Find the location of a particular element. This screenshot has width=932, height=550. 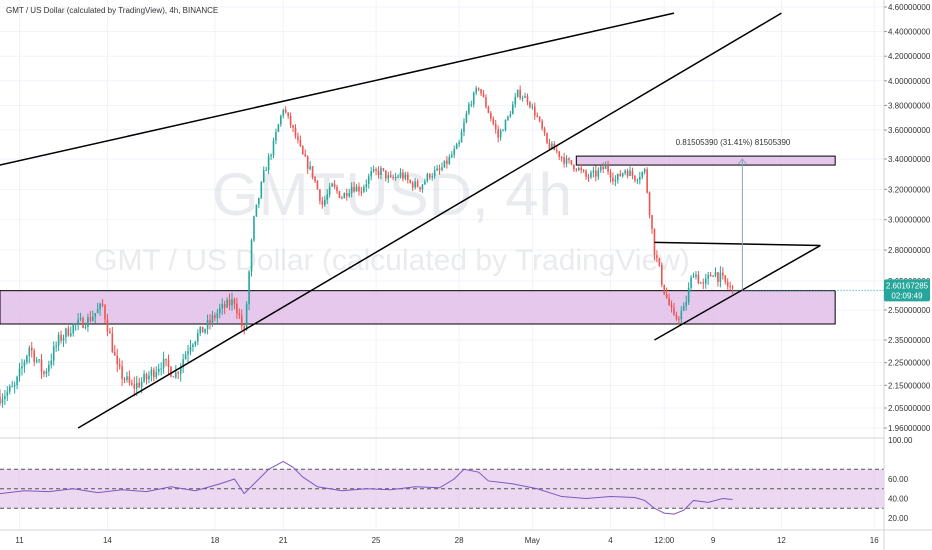

rsi-tick-label: 100.00 is located at coordinates (900, 440).